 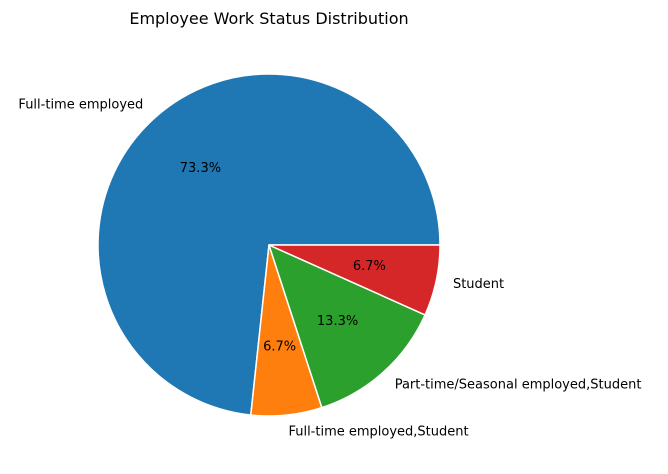 What do you see at coordinates (337, 321) in the screenshot?
I see `percent-label-3: 13.3%` at bounding box center [337, 321].